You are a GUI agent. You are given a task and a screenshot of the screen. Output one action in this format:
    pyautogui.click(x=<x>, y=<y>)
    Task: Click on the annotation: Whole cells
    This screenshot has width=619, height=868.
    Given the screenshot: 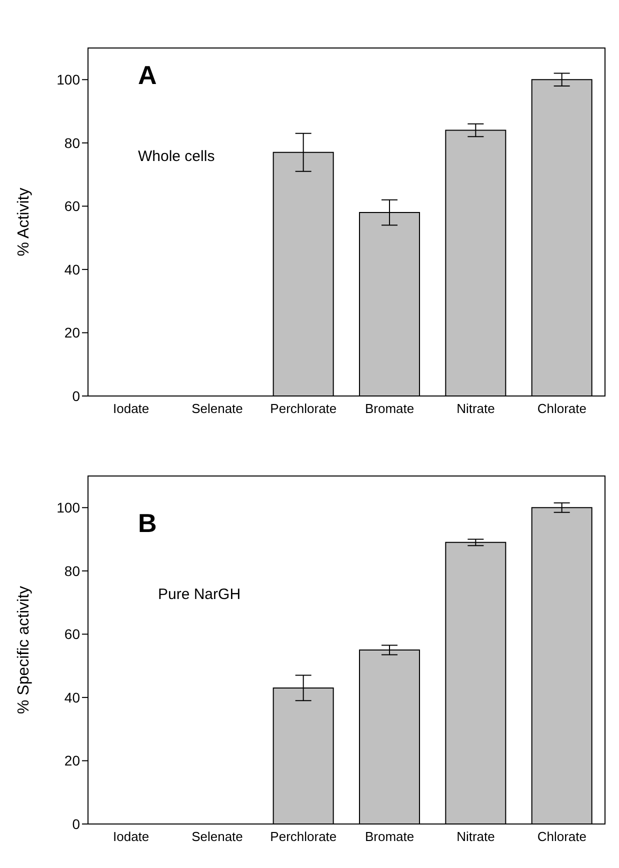 What is the action you would take?
    pyautogui.click(x=176, y=156)
    